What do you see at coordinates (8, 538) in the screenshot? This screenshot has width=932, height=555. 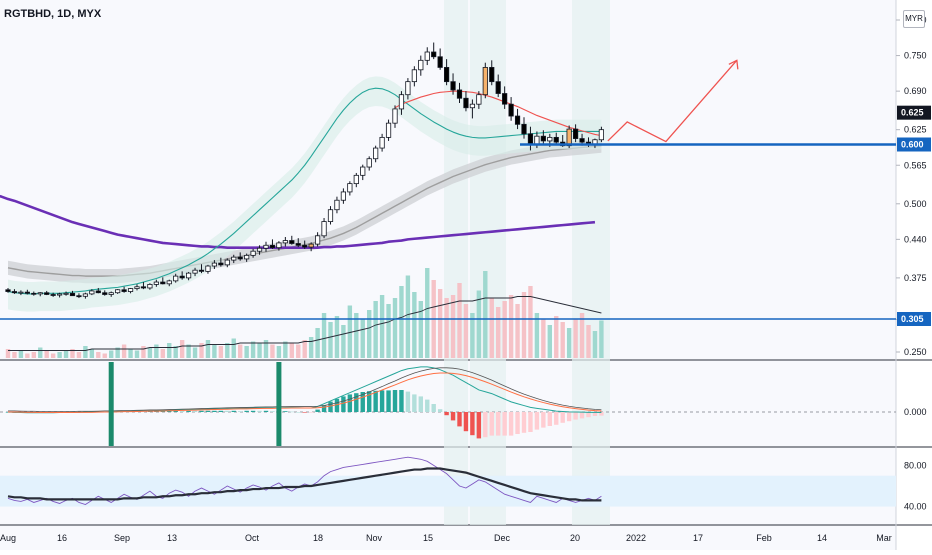 I see `time-axis-label: Aug` at bounding box center [8, 538].